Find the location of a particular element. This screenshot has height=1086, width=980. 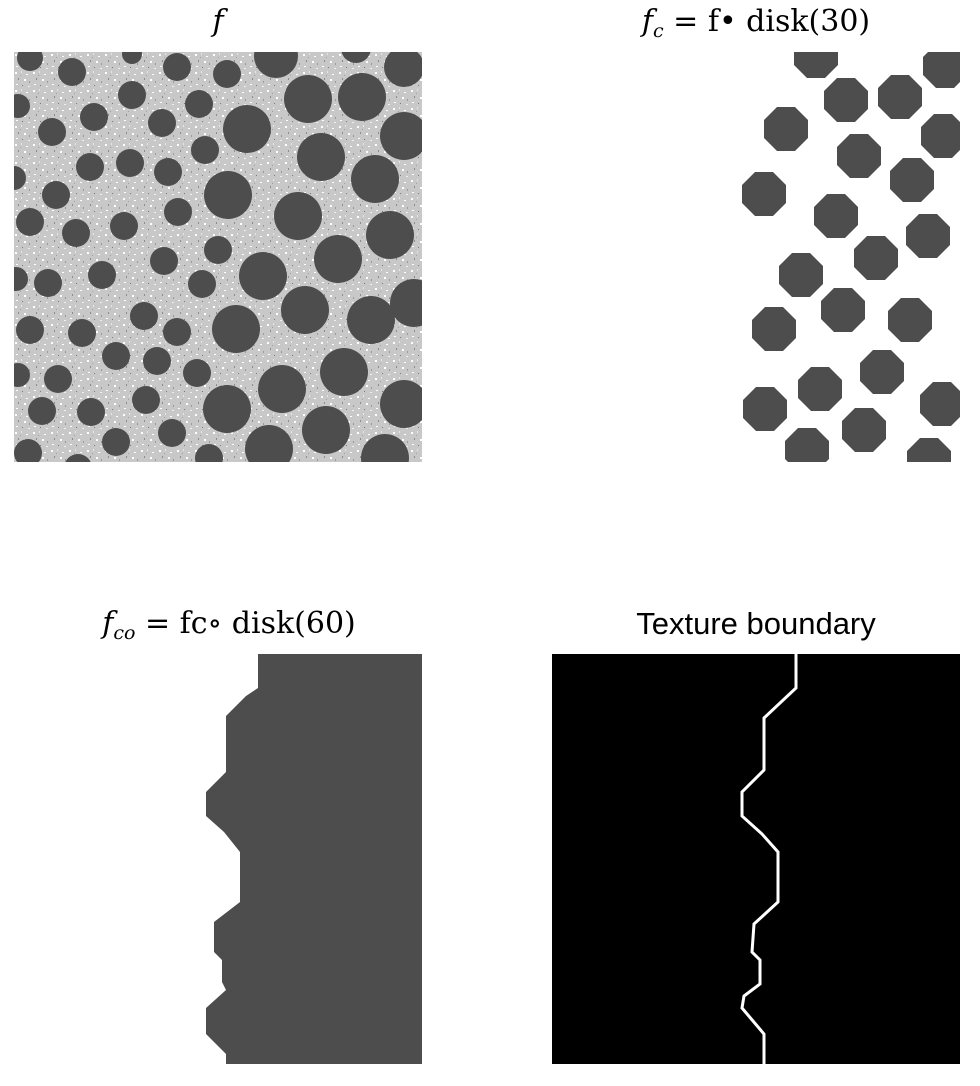

opened-region is located at coordinates (314, 859).